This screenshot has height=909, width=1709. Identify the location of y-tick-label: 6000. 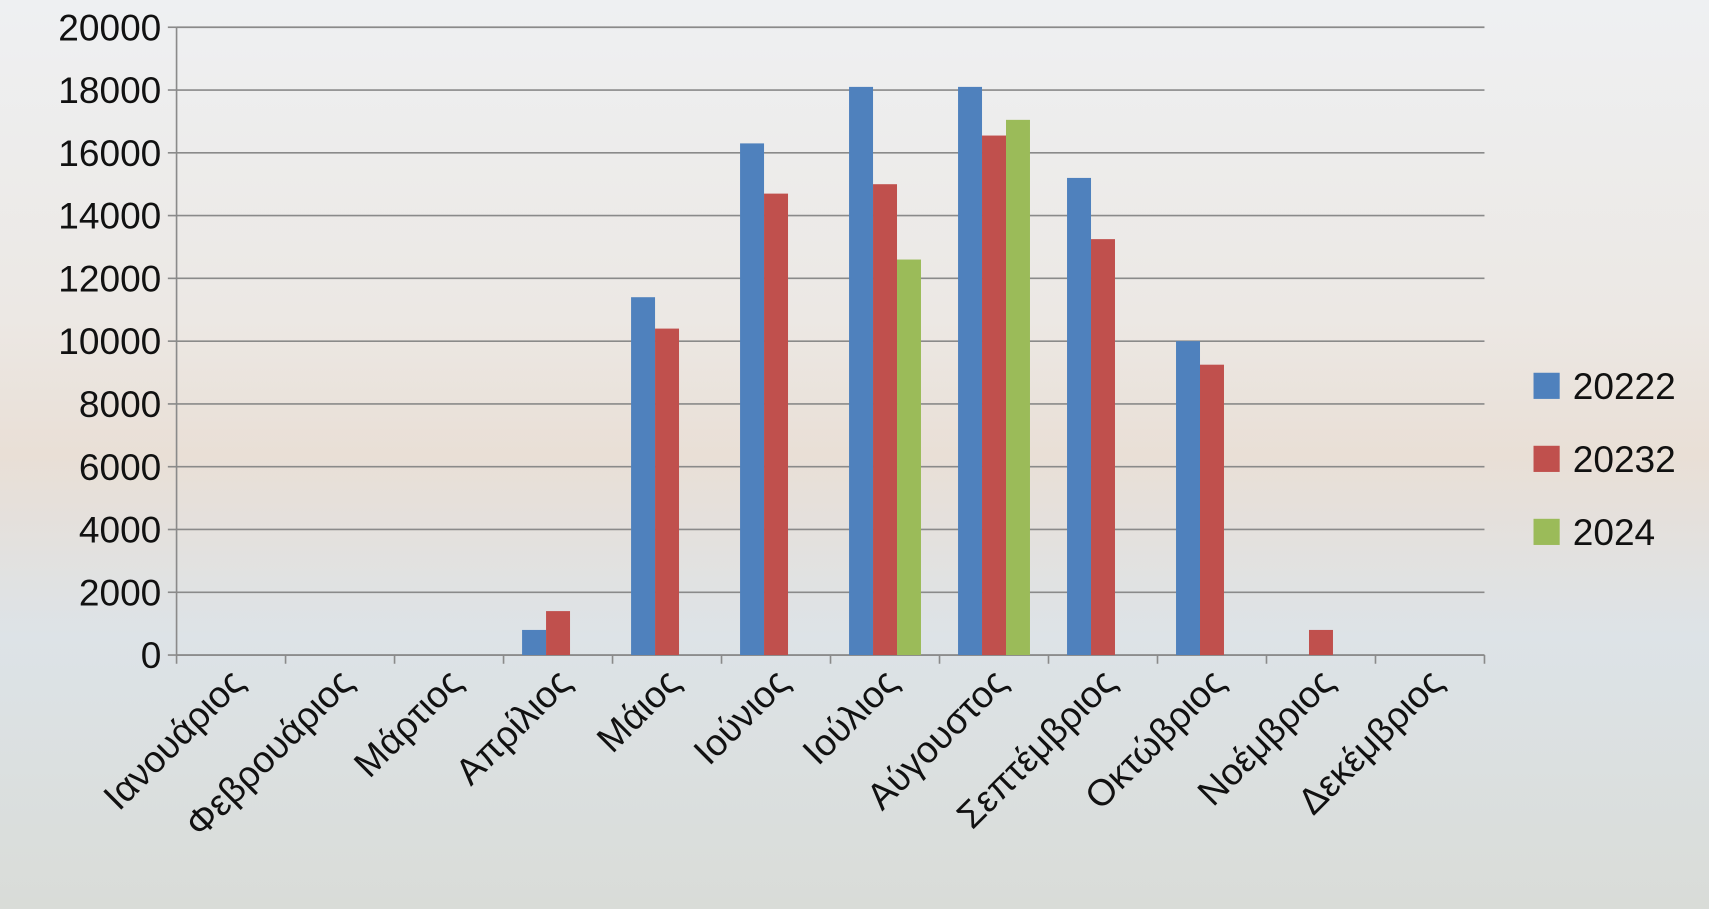
(120, 467).